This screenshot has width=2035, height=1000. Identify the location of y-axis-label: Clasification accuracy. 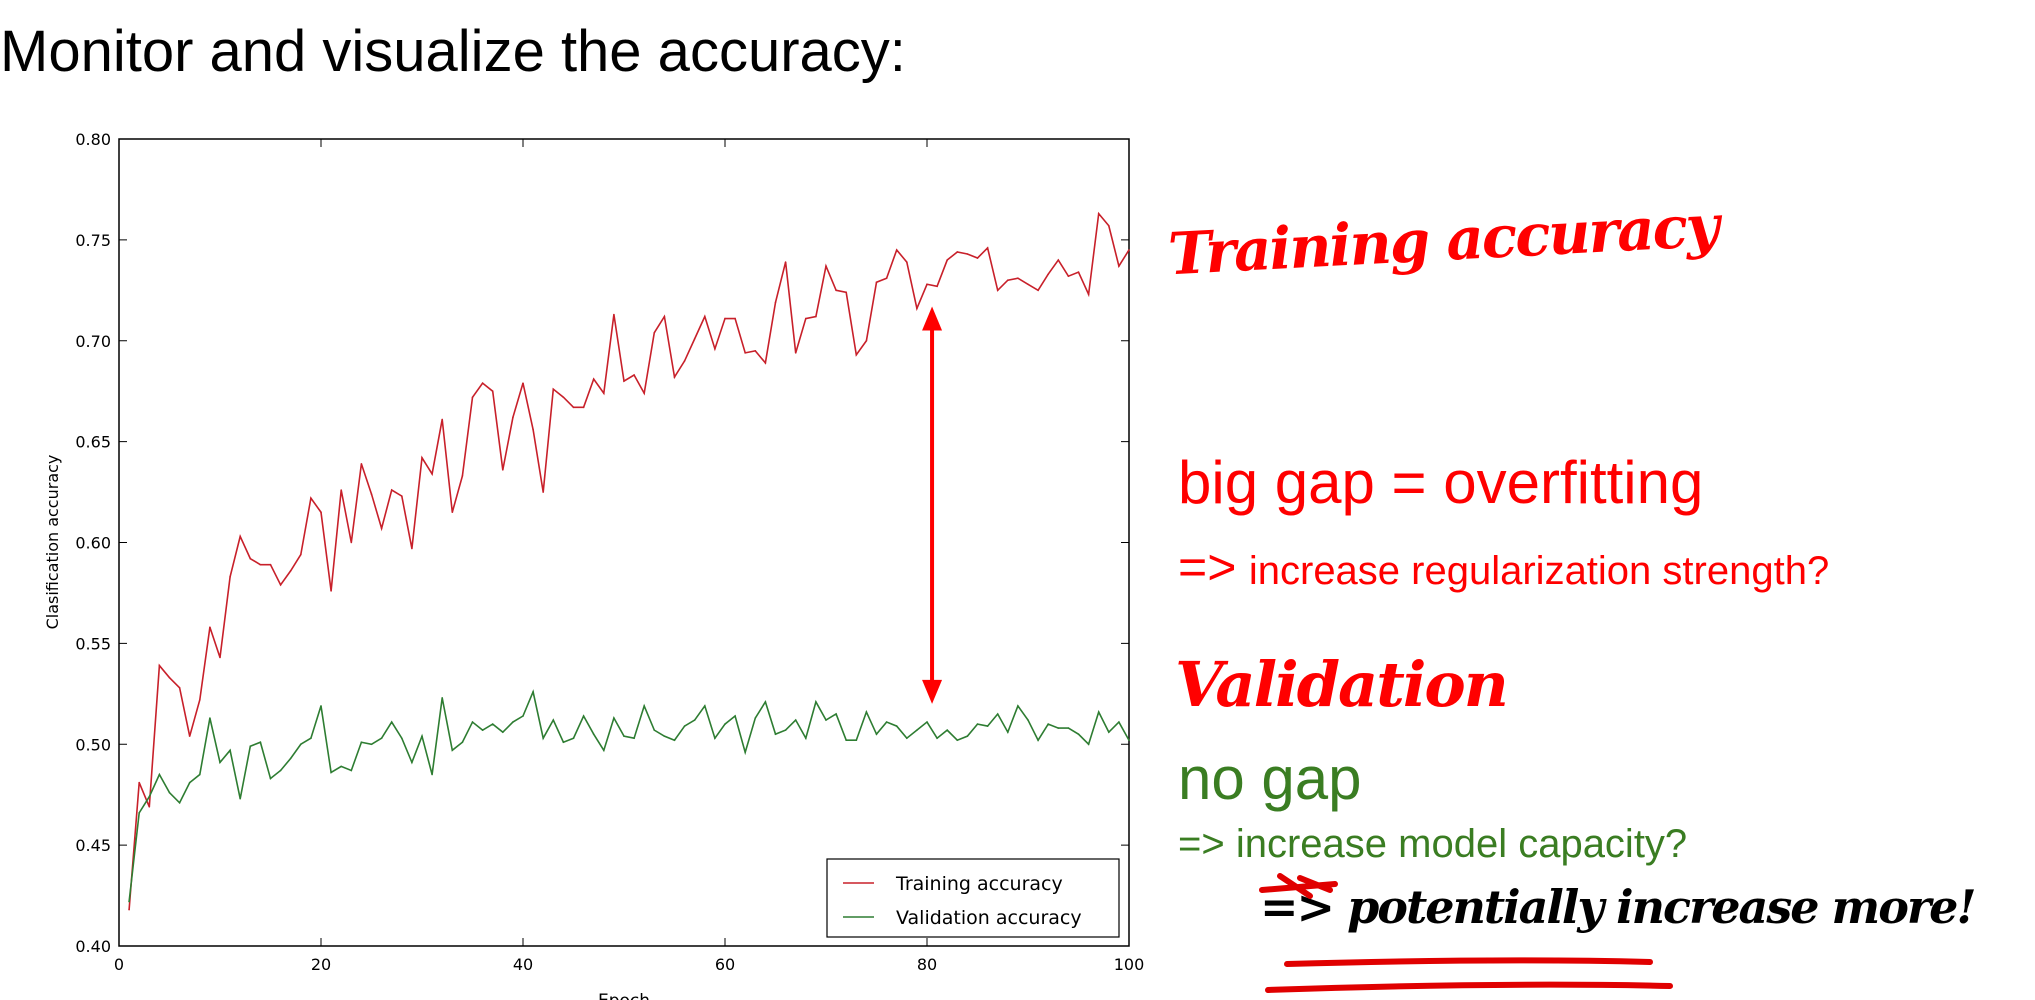
(52, 542).